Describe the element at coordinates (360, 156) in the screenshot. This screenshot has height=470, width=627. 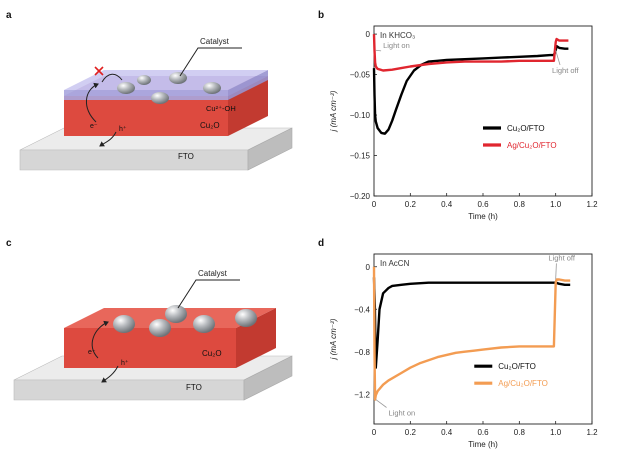
I see `y-tick-label: −0.15` at that location.